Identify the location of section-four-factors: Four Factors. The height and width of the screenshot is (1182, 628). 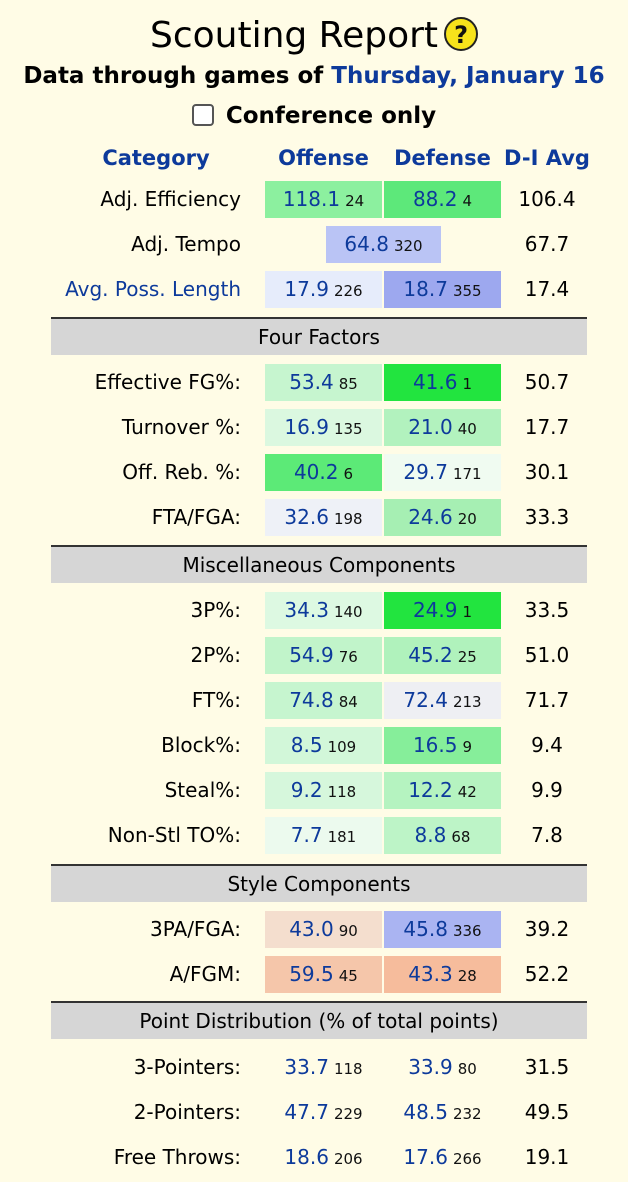
(319, 336).